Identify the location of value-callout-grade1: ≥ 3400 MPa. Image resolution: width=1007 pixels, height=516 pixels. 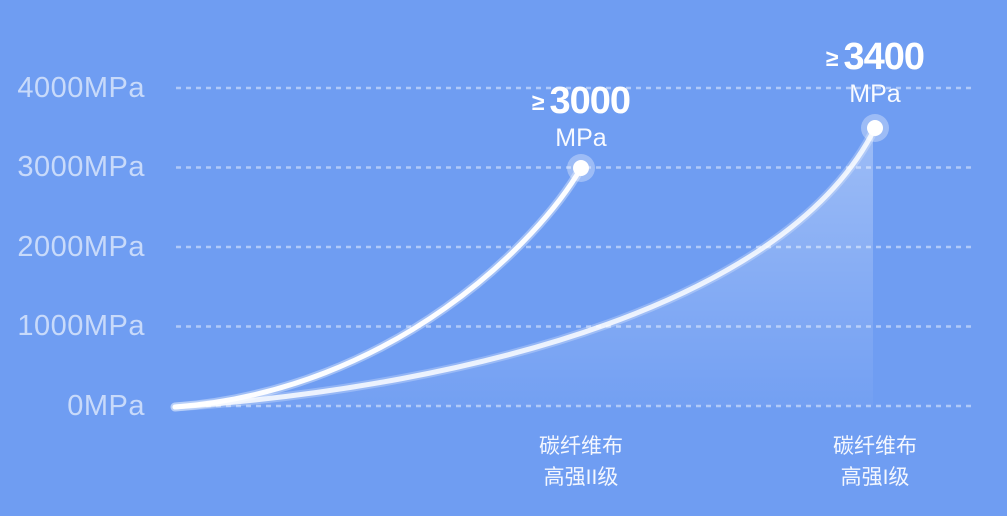
(866, 72).